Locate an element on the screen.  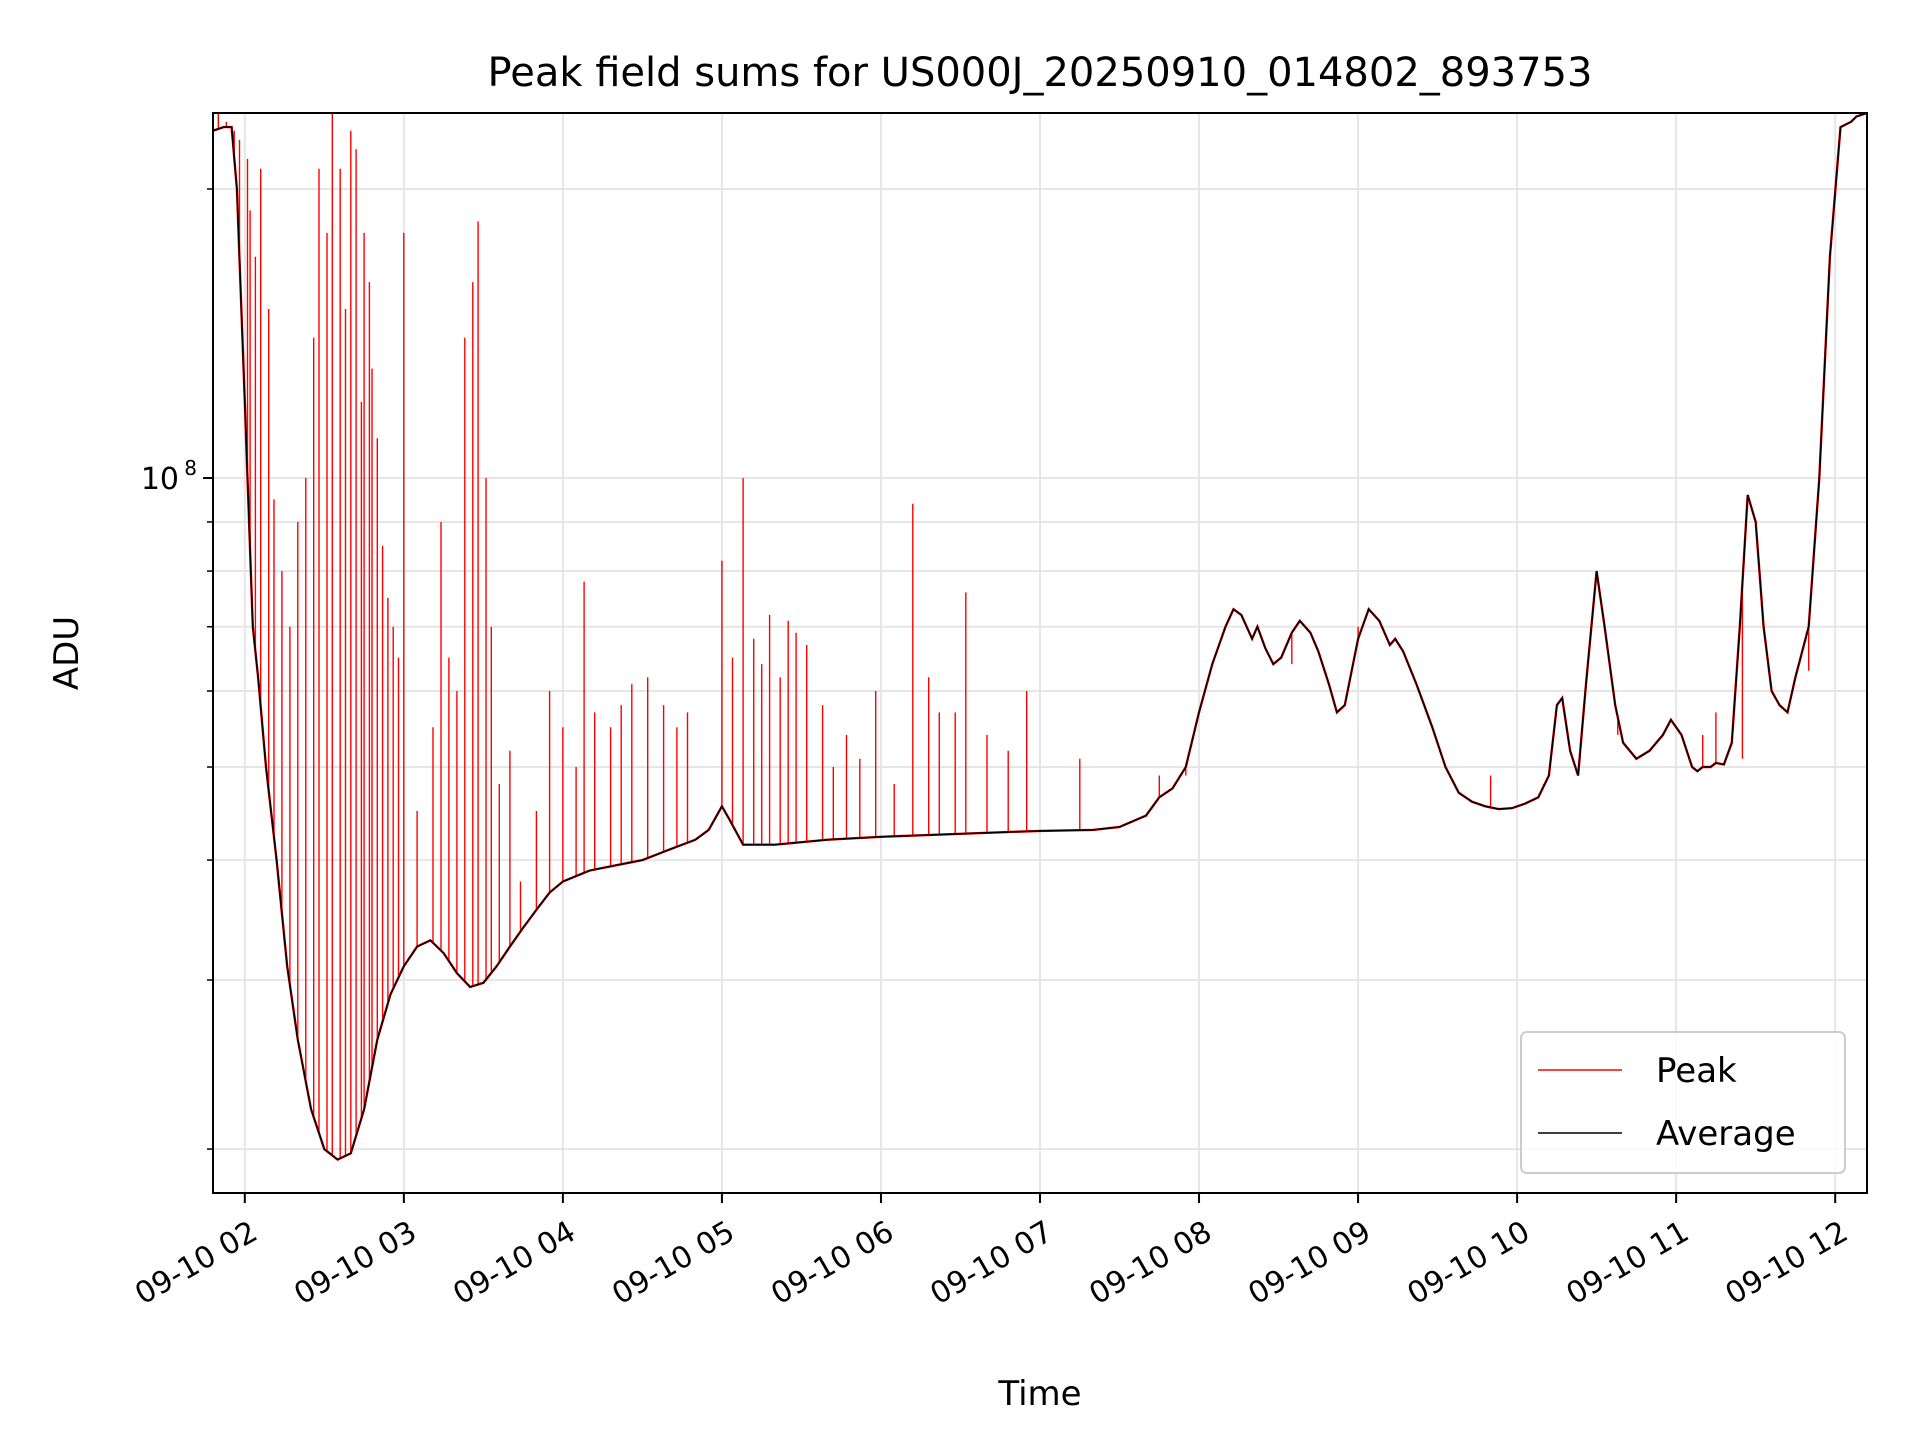
legend: Peak Average is located at coordinates (1683, 1102).